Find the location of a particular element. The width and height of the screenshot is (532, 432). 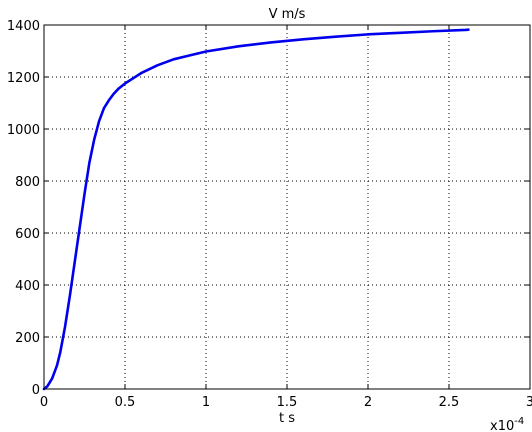

y-tick-label: 400 is located at coordinates (27, 286).